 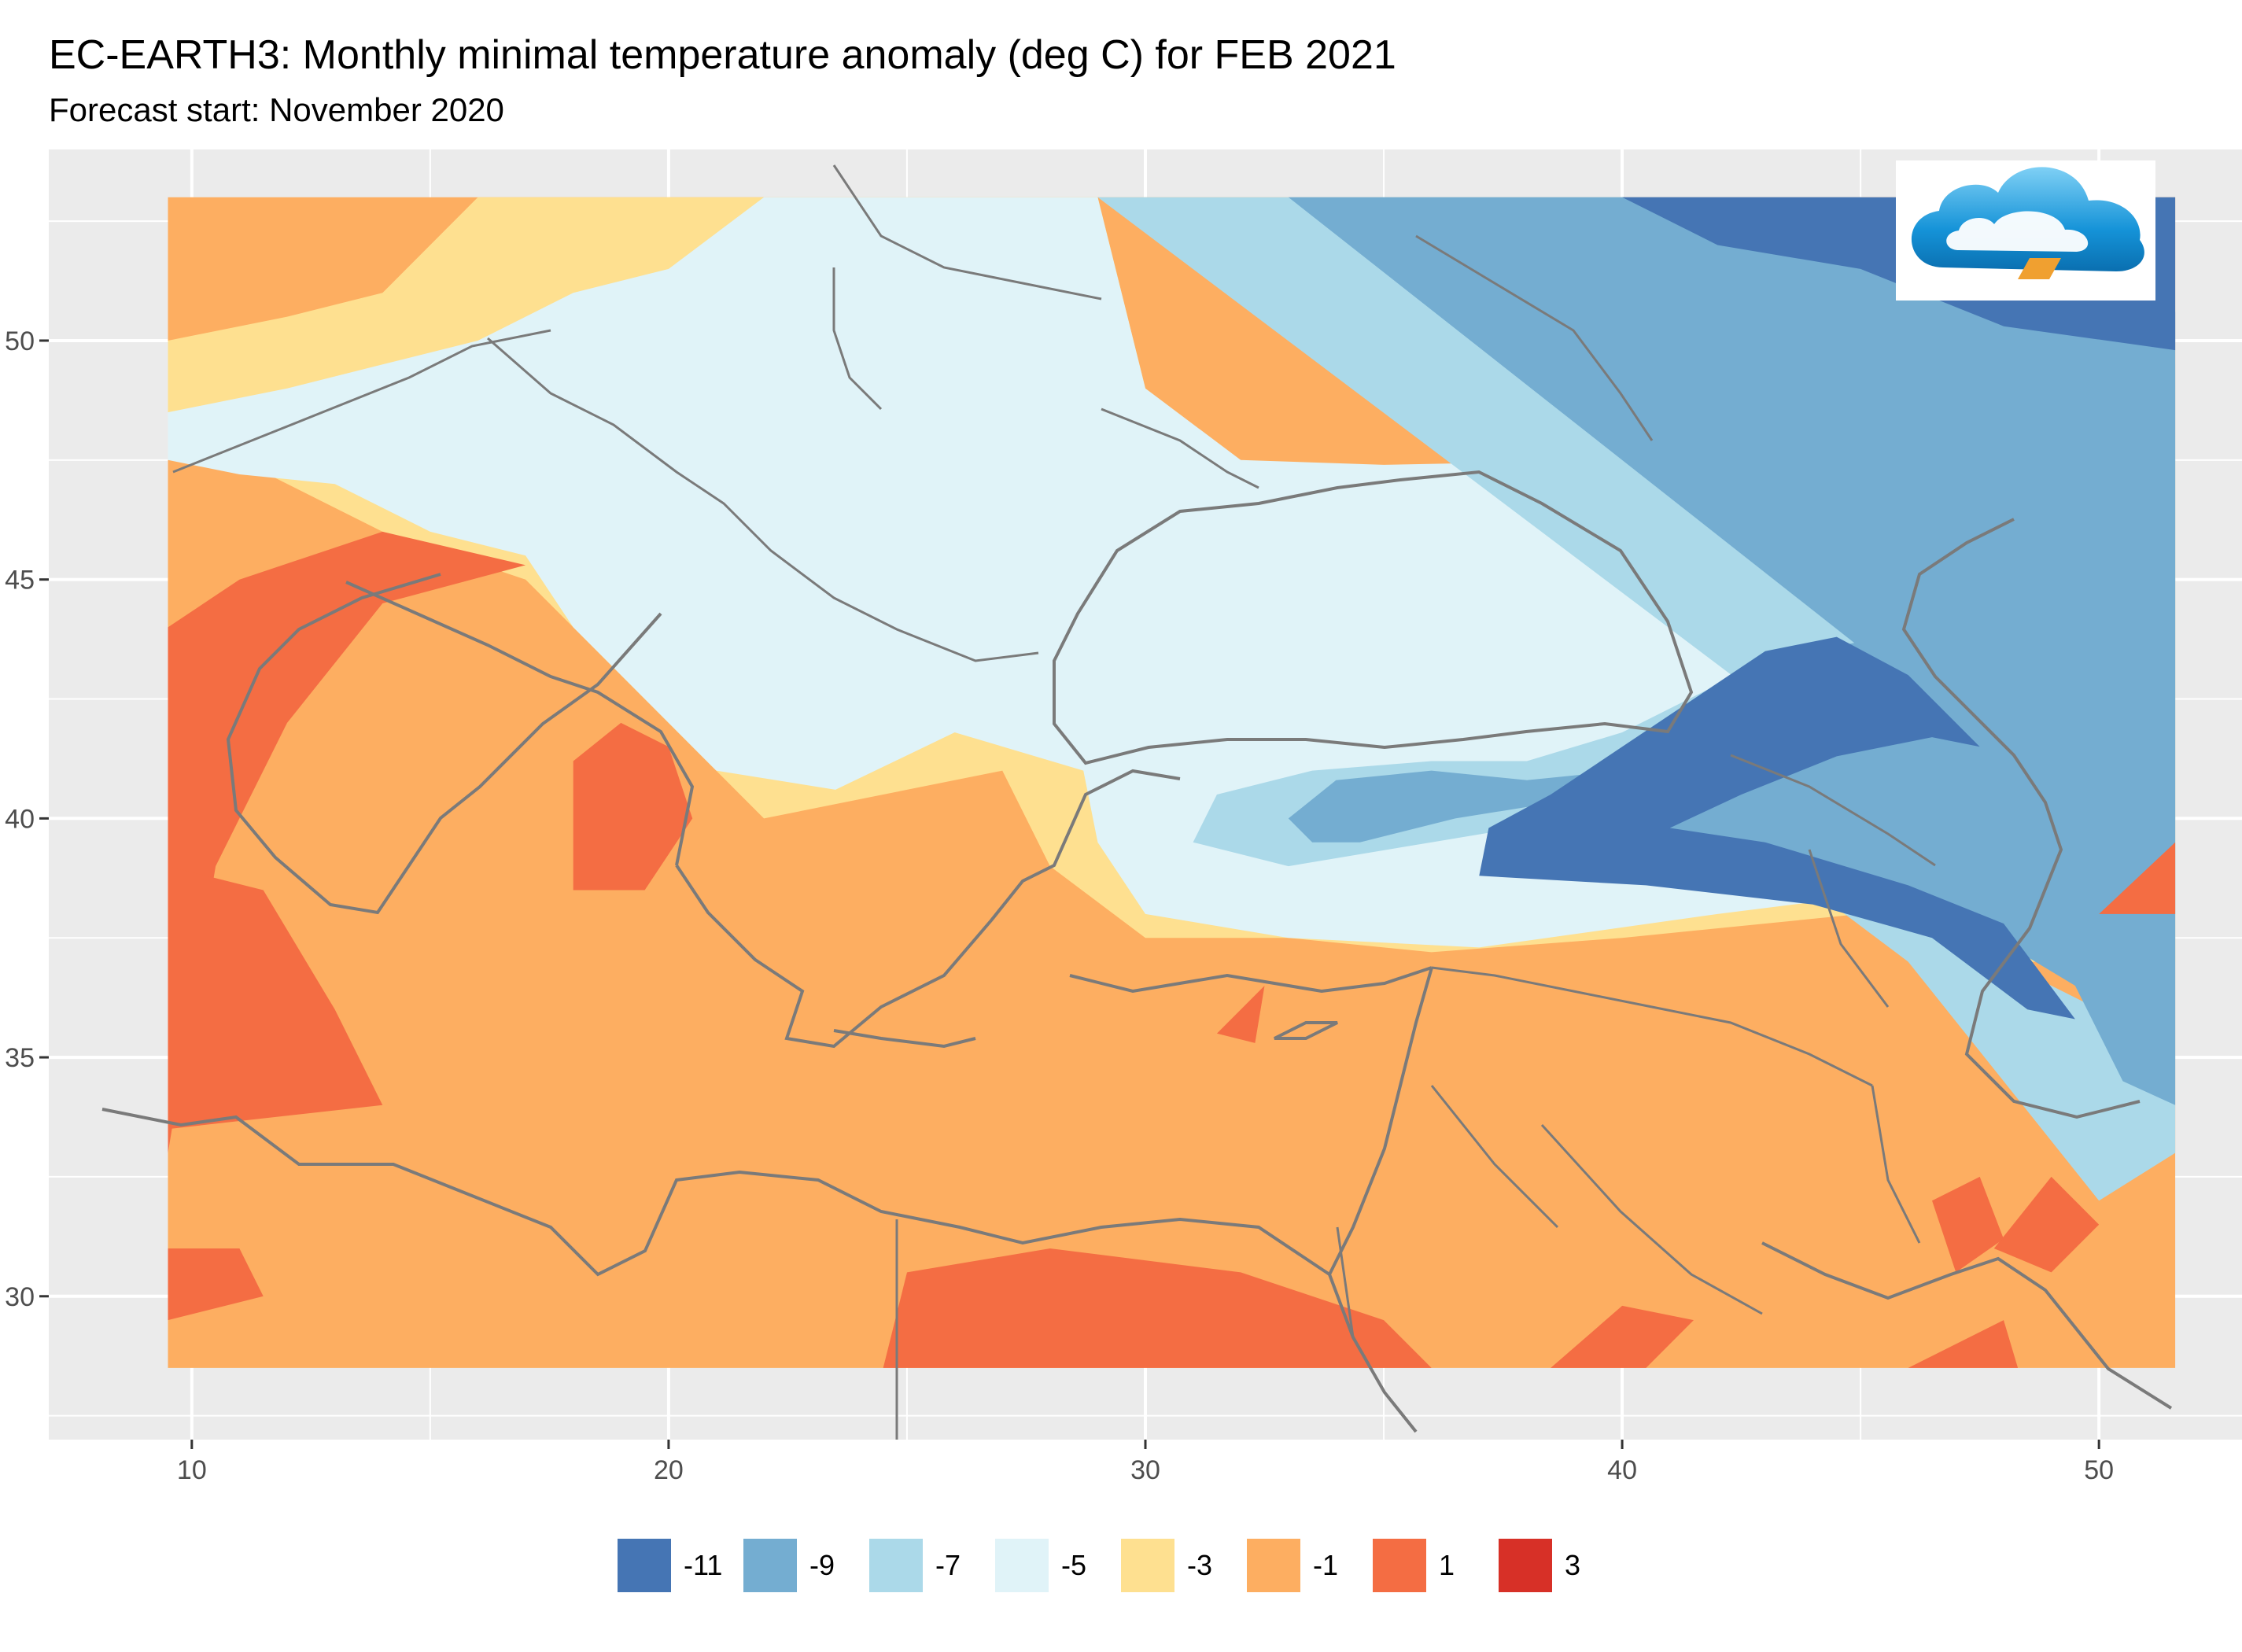 What do you see at coordinates (674, 1565) in the screenshot?
I see `legend-item: -11` at bounding box center [674, 1565].